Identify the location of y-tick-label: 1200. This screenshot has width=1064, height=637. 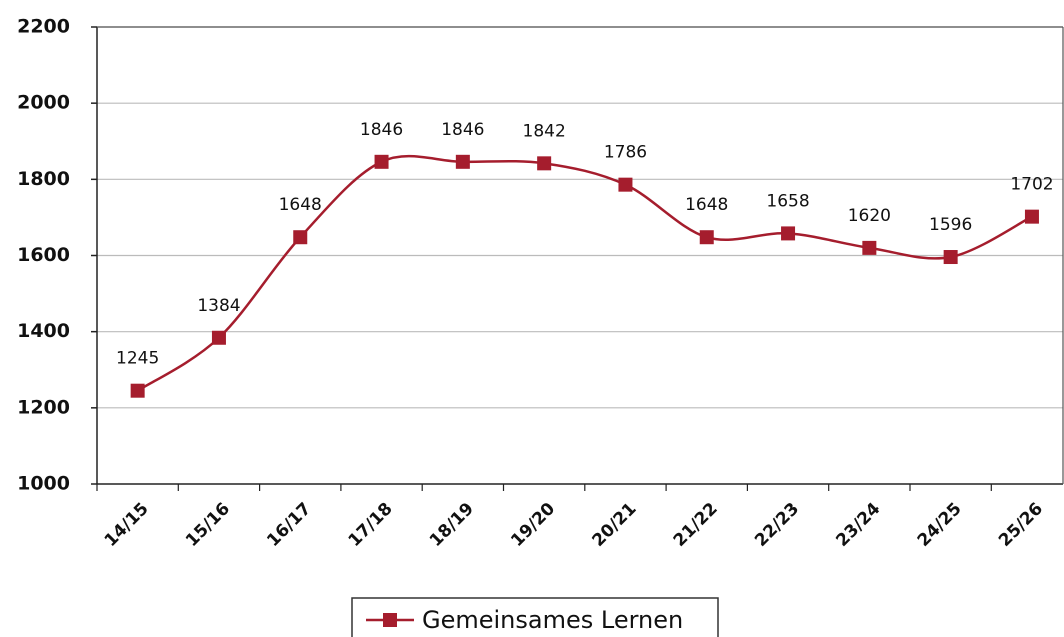
(43, 407).